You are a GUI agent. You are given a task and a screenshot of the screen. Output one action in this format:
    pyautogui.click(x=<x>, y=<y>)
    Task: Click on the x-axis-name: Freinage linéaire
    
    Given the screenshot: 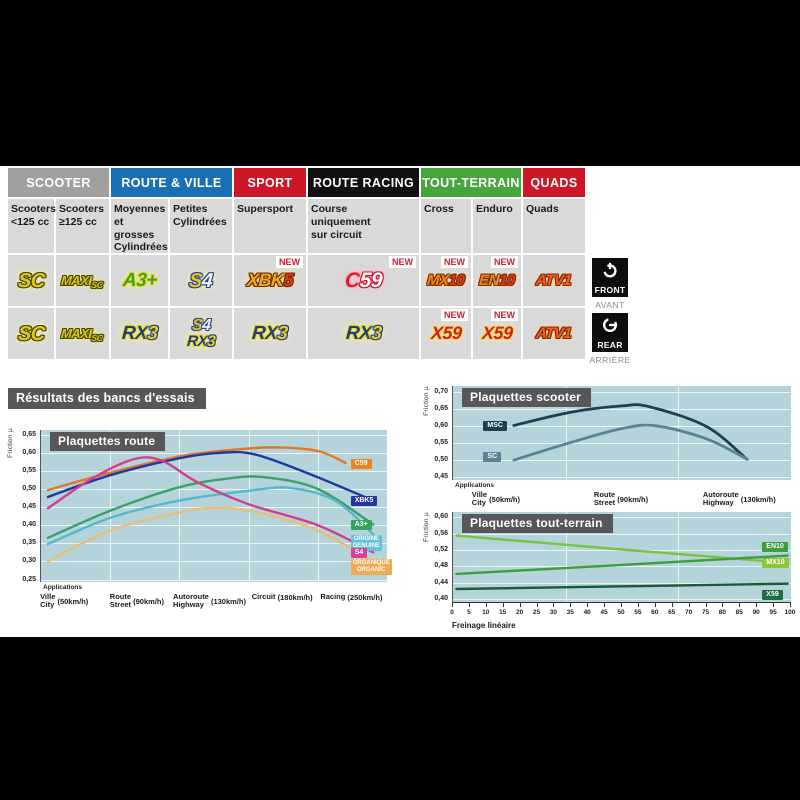 What is the action you would take?
    pyautogui.click(x=484, y=625)
    